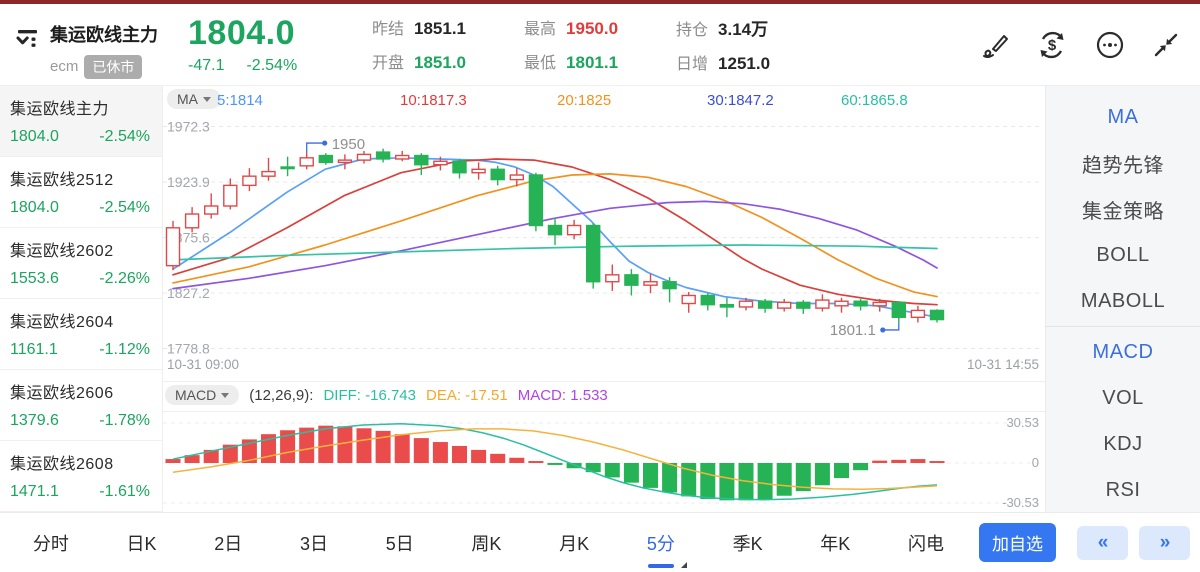  What do you see at coordinates (81, 334) in the screenshot?
I see `watchlist-item: 集运欧线2604 1161.1 -1.12%` at bounding box center [81, 334].